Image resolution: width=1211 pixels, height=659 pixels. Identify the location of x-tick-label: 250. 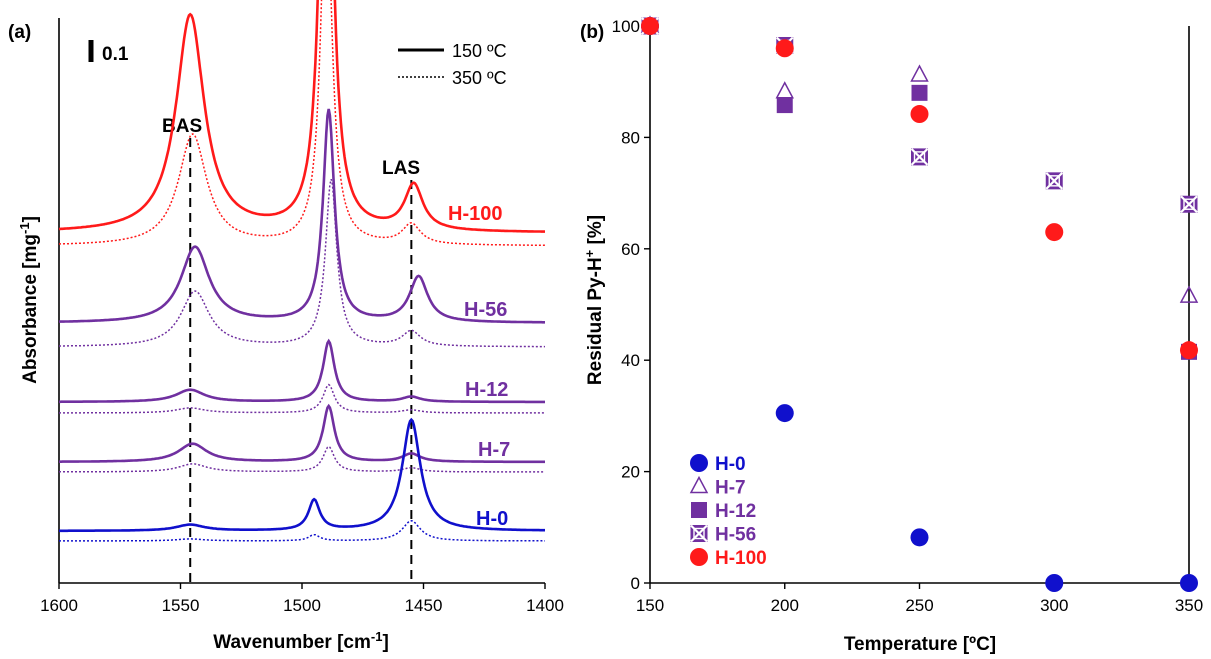
(919, 605).